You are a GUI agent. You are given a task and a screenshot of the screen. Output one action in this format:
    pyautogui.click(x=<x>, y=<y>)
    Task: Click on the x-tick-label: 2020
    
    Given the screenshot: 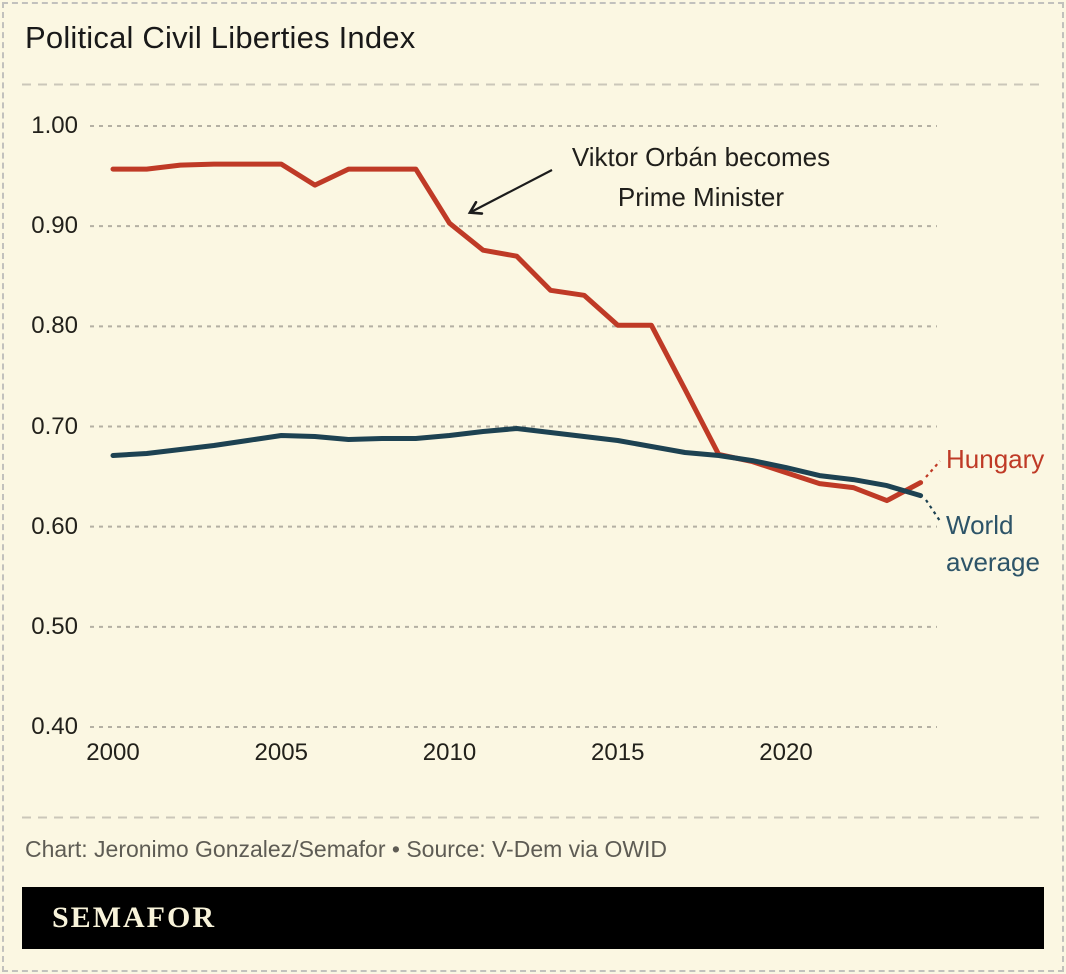 What is the action you would take?
    pyautogui.click(x=786, y=752)
    